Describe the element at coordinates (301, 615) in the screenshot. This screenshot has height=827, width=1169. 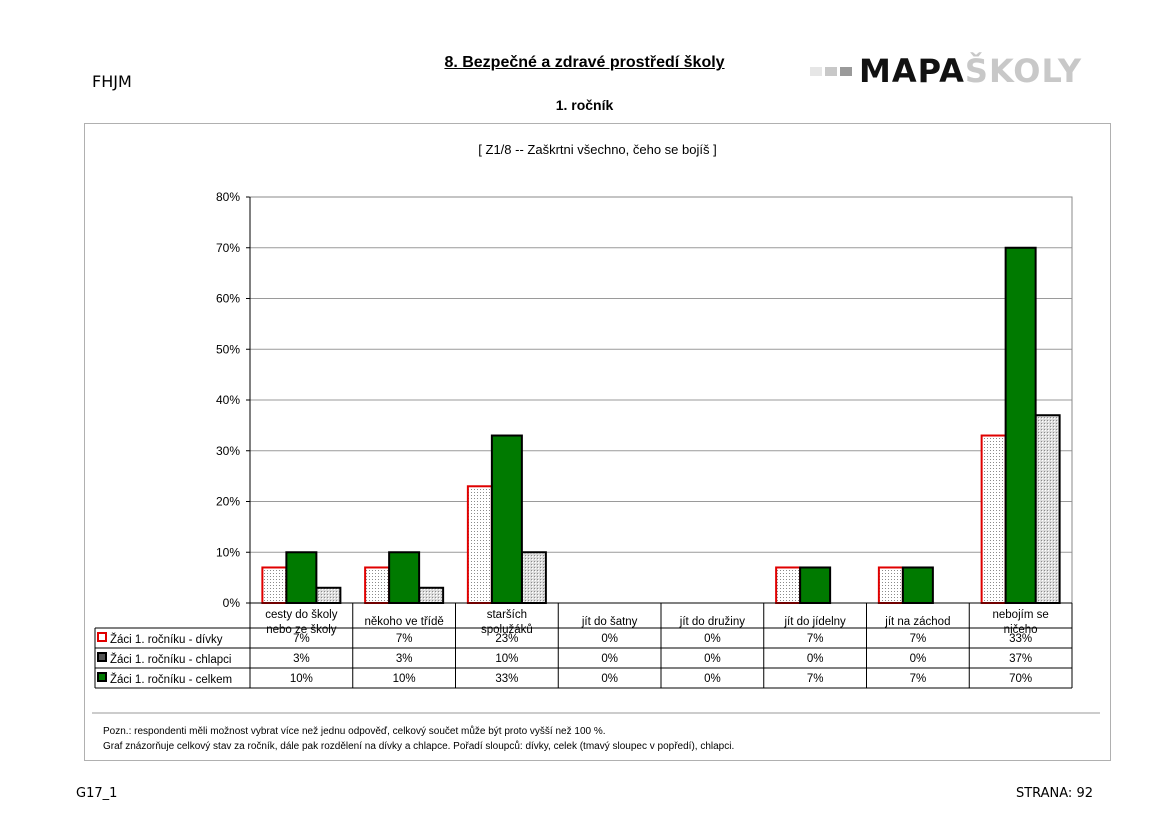
I see `x-category-label: cesty do školy` at that location.